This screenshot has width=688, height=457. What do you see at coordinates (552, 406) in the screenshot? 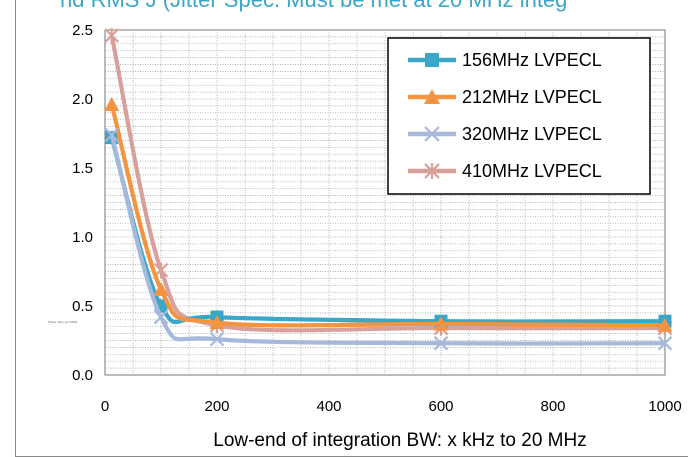
I see `x-tick-label: 800` at bounding box center [552, 406].